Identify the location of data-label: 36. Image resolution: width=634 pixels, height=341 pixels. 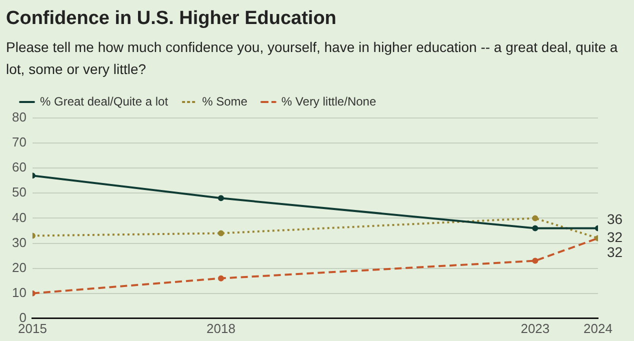
(615, 219).